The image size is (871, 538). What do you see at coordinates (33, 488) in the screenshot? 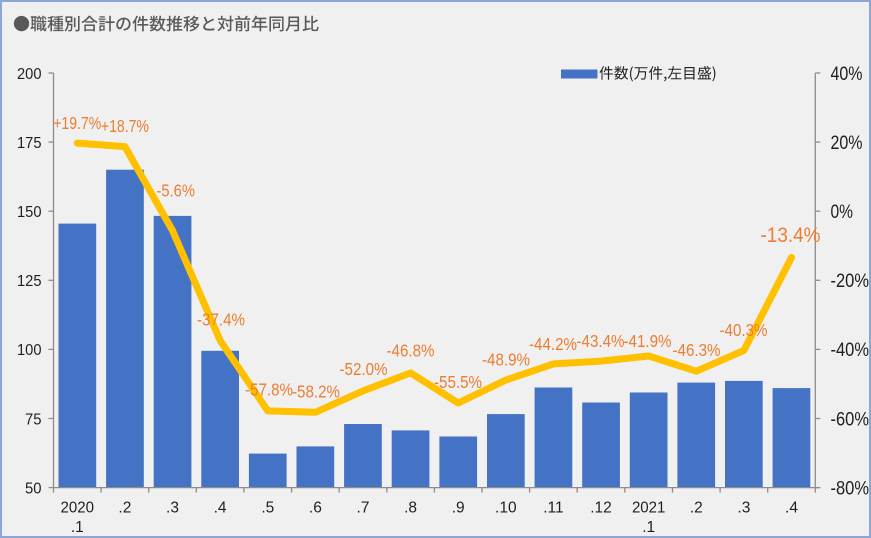
I see `svg-text: 50` at bounding box center [33, 488].